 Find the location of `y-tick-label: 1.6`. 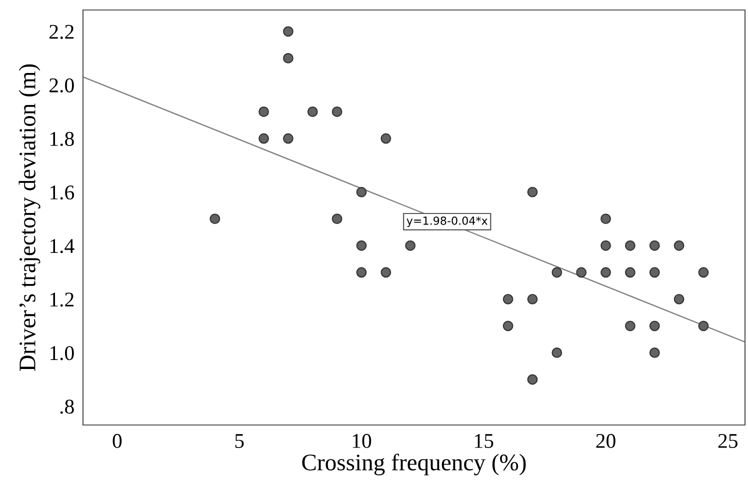

y-tick-label: 1.6 is located at coordinates (62, 192).